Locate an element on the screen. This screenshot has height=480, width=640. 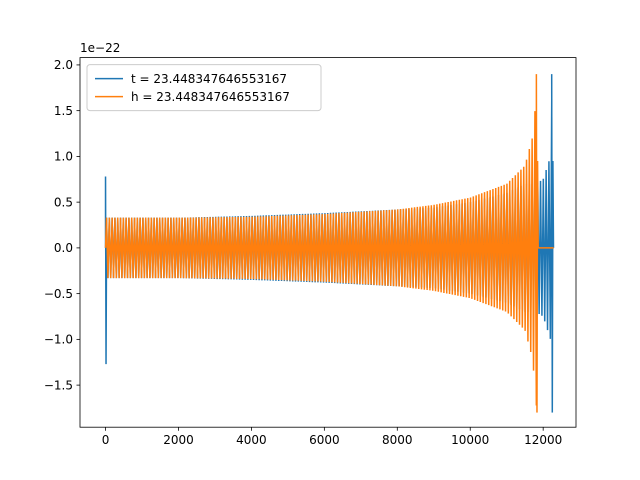
y-tick-label: −0.5 is located at coordinates (58, 294).